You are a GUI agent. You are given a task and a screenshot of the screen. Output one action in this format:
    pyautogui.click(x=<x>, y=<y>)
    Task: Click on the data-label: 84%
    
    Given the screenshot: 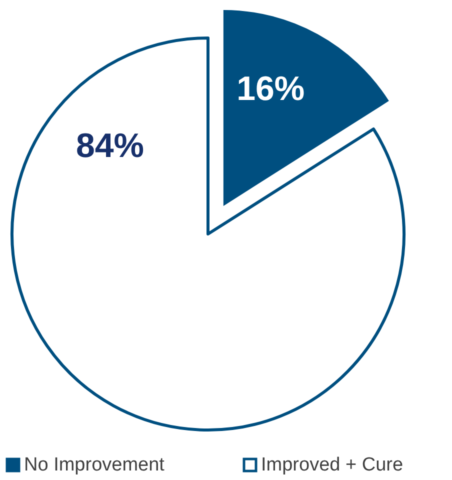 What is the action you would take?
    pyautogui.click(x=110, y=146)
    